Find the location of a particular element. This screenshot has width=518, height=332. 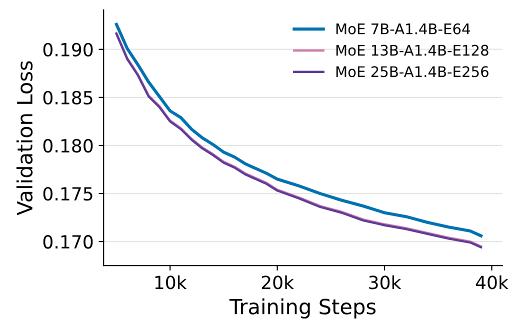

y-tick-label: 0.180 is located at coordinates (68, 145).